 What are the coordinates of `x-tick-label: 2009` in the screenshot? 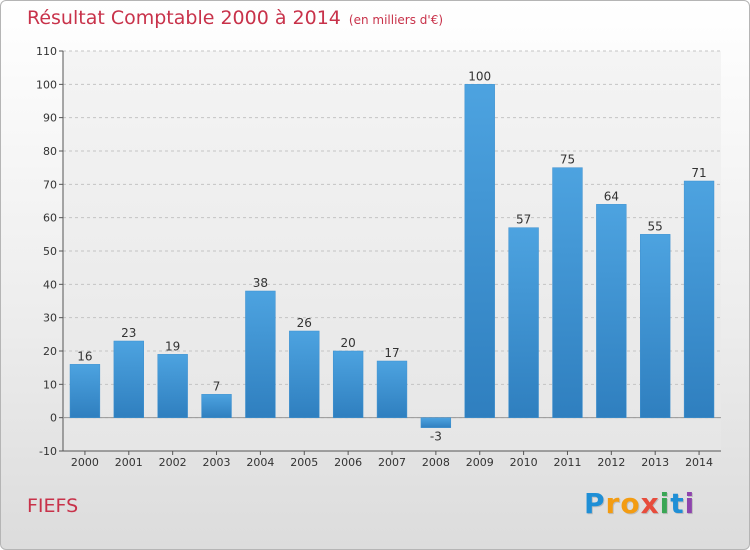 It's located at (480, 462).